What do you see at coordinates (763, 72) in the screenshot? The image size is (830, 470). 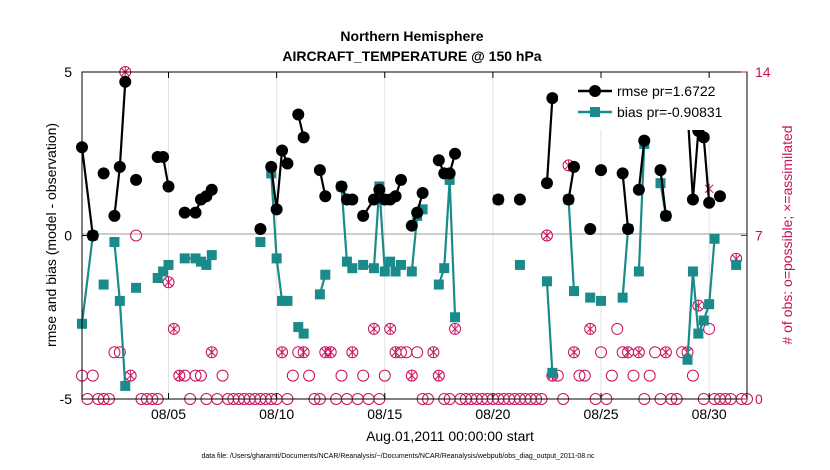 I see `y-tick-label-right: 14` at bounding box center [763, 72].